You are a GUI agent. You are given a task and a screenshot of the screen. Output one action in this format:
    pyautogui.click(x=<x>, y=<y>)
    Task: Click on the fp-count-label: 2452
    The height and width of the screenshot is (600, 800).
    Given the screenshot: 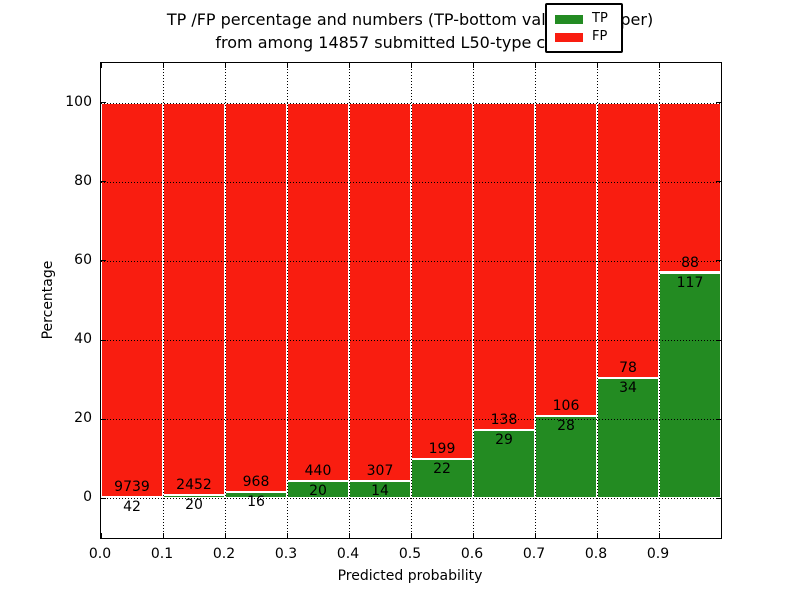 What is the action you would take?
    pyautogui.click(x=194, y=485)
    